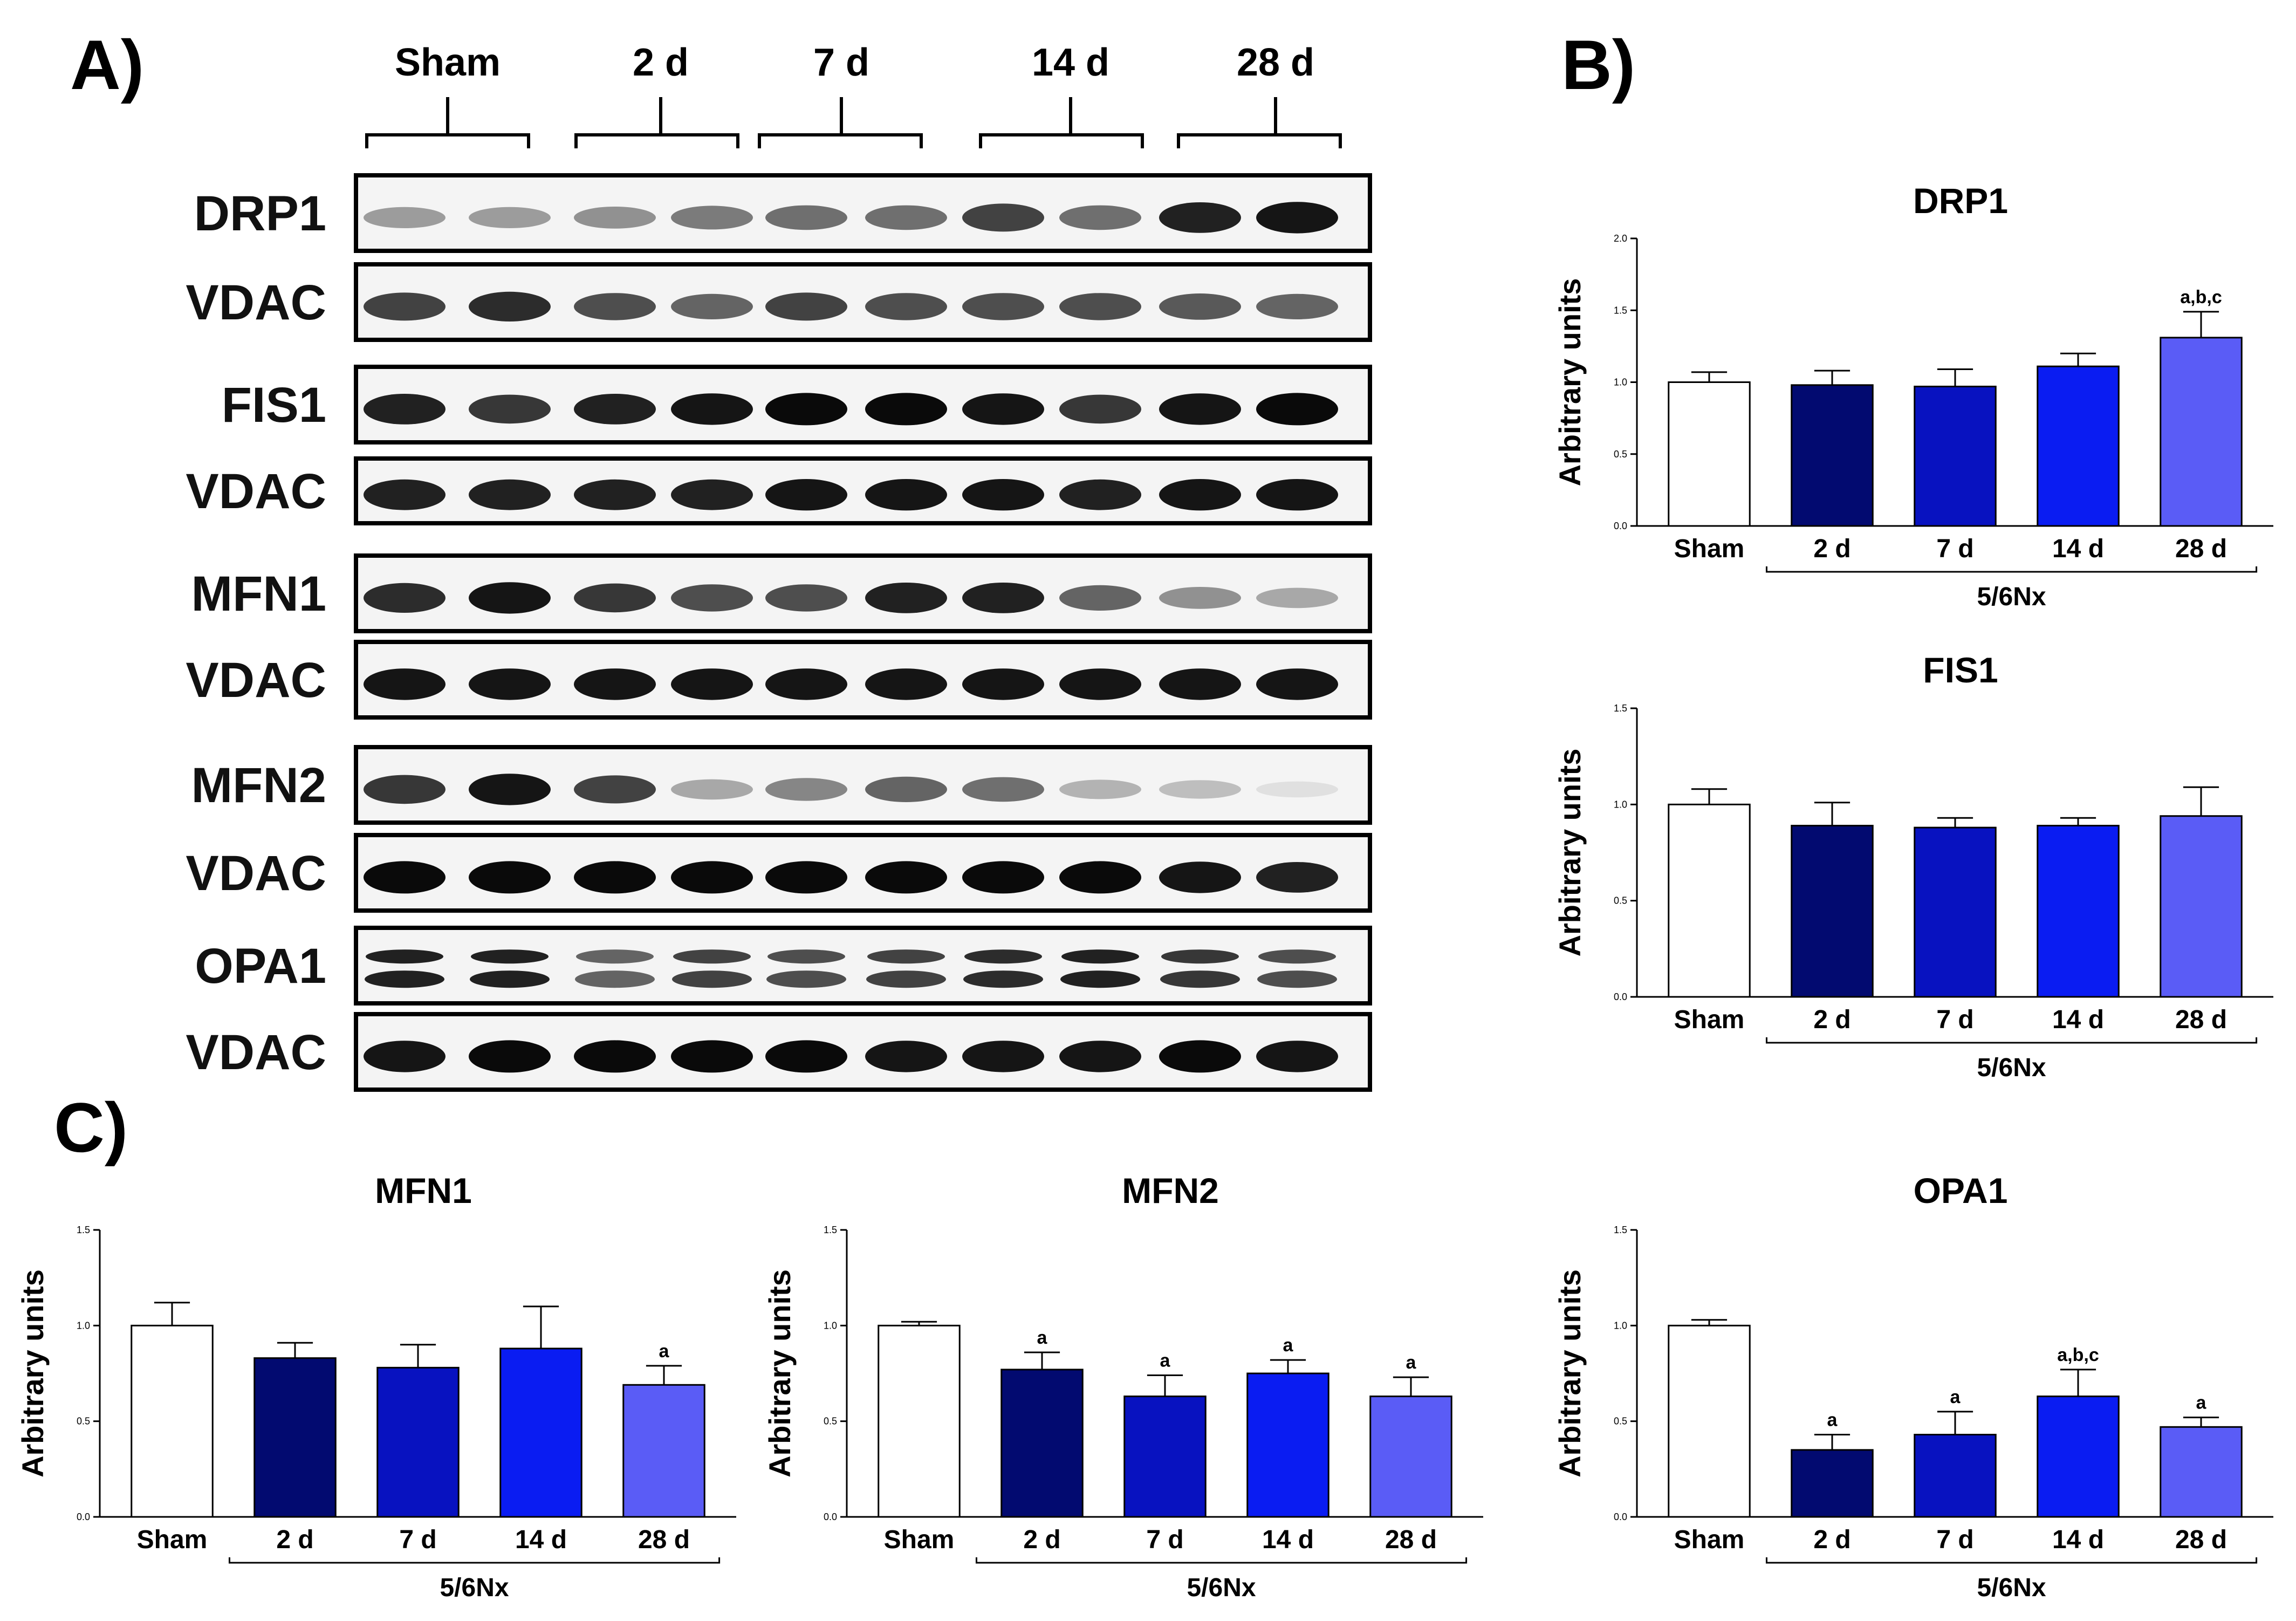  What do you see at coordinates (1955, 912) in the screenshot?
I see `bar-7d` at bounding box center [1955, 912].